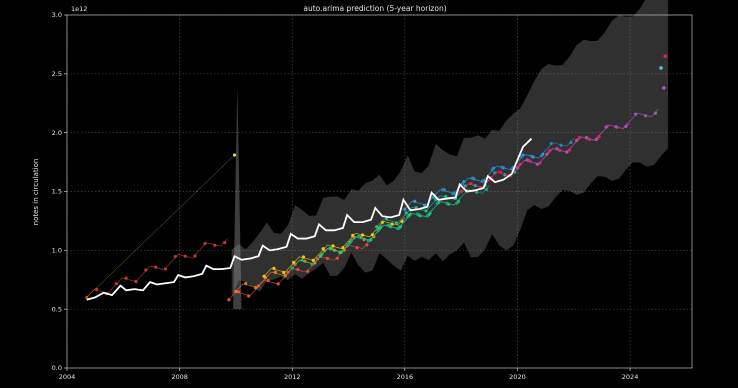 This screenshot has height=388, width=738. I want to click on y-tick-label: 1.0, so click(57, 251).